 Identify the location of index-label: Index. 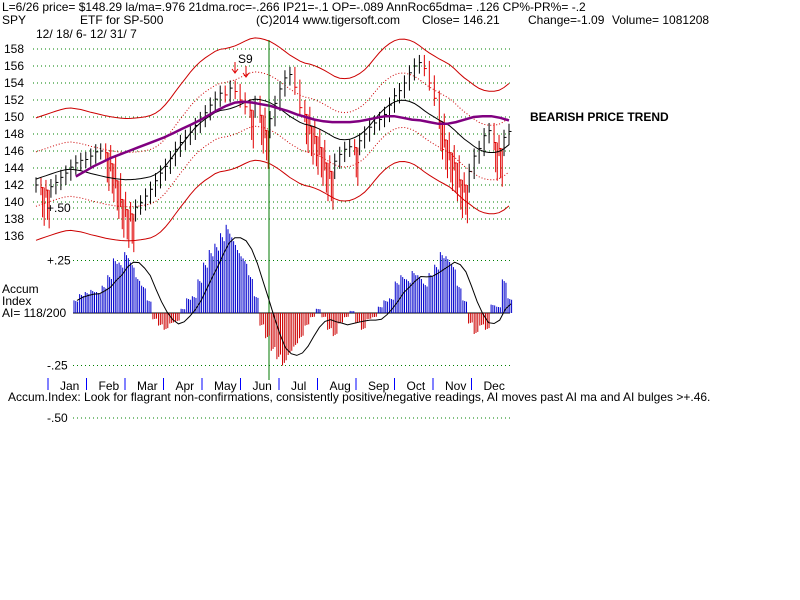
(17, 301).